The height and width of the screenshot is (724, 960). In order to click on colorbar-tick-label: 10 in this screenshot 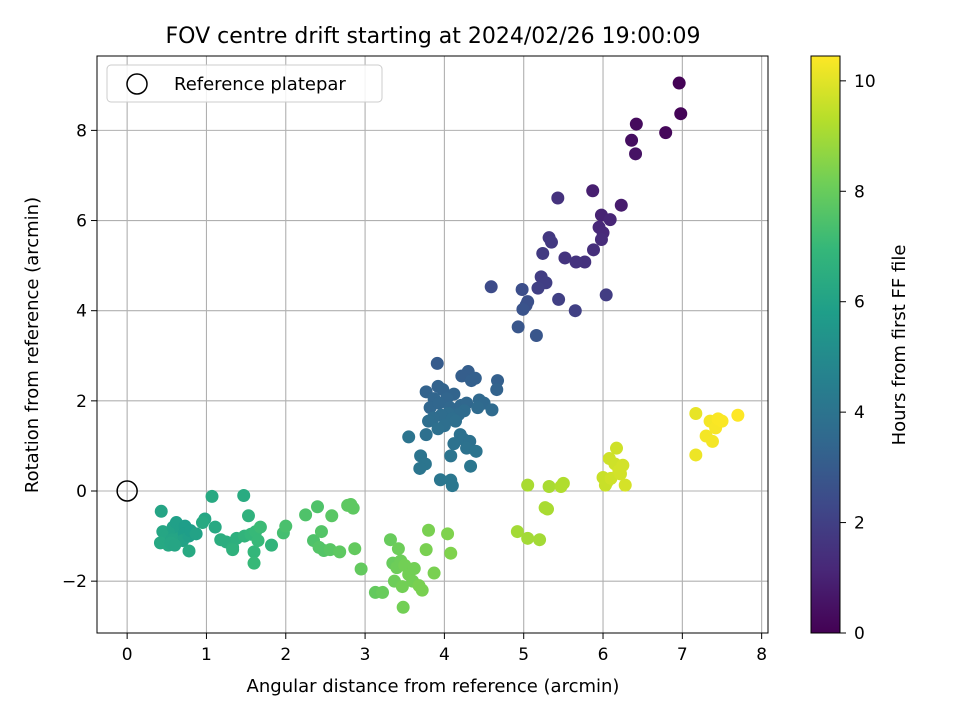, I will do `click(865, 82)`.